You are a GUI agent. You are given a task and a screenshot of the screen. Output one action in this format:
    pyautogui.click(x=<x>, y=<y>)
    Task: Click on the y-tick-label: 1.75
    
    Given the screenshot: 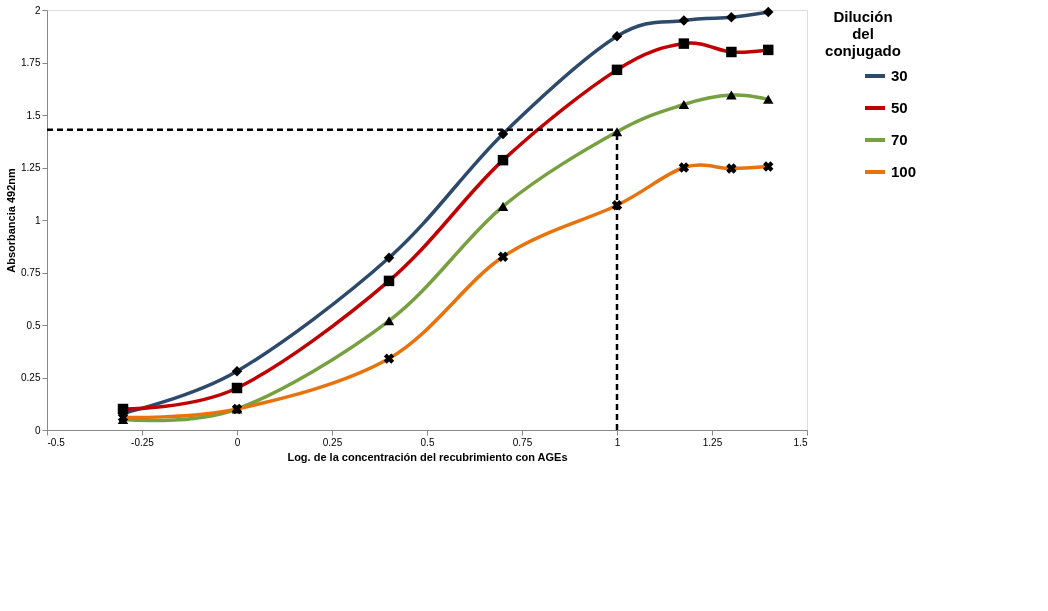 What is the action you would take?
    pyautogui.click(x=31, y=62)
    